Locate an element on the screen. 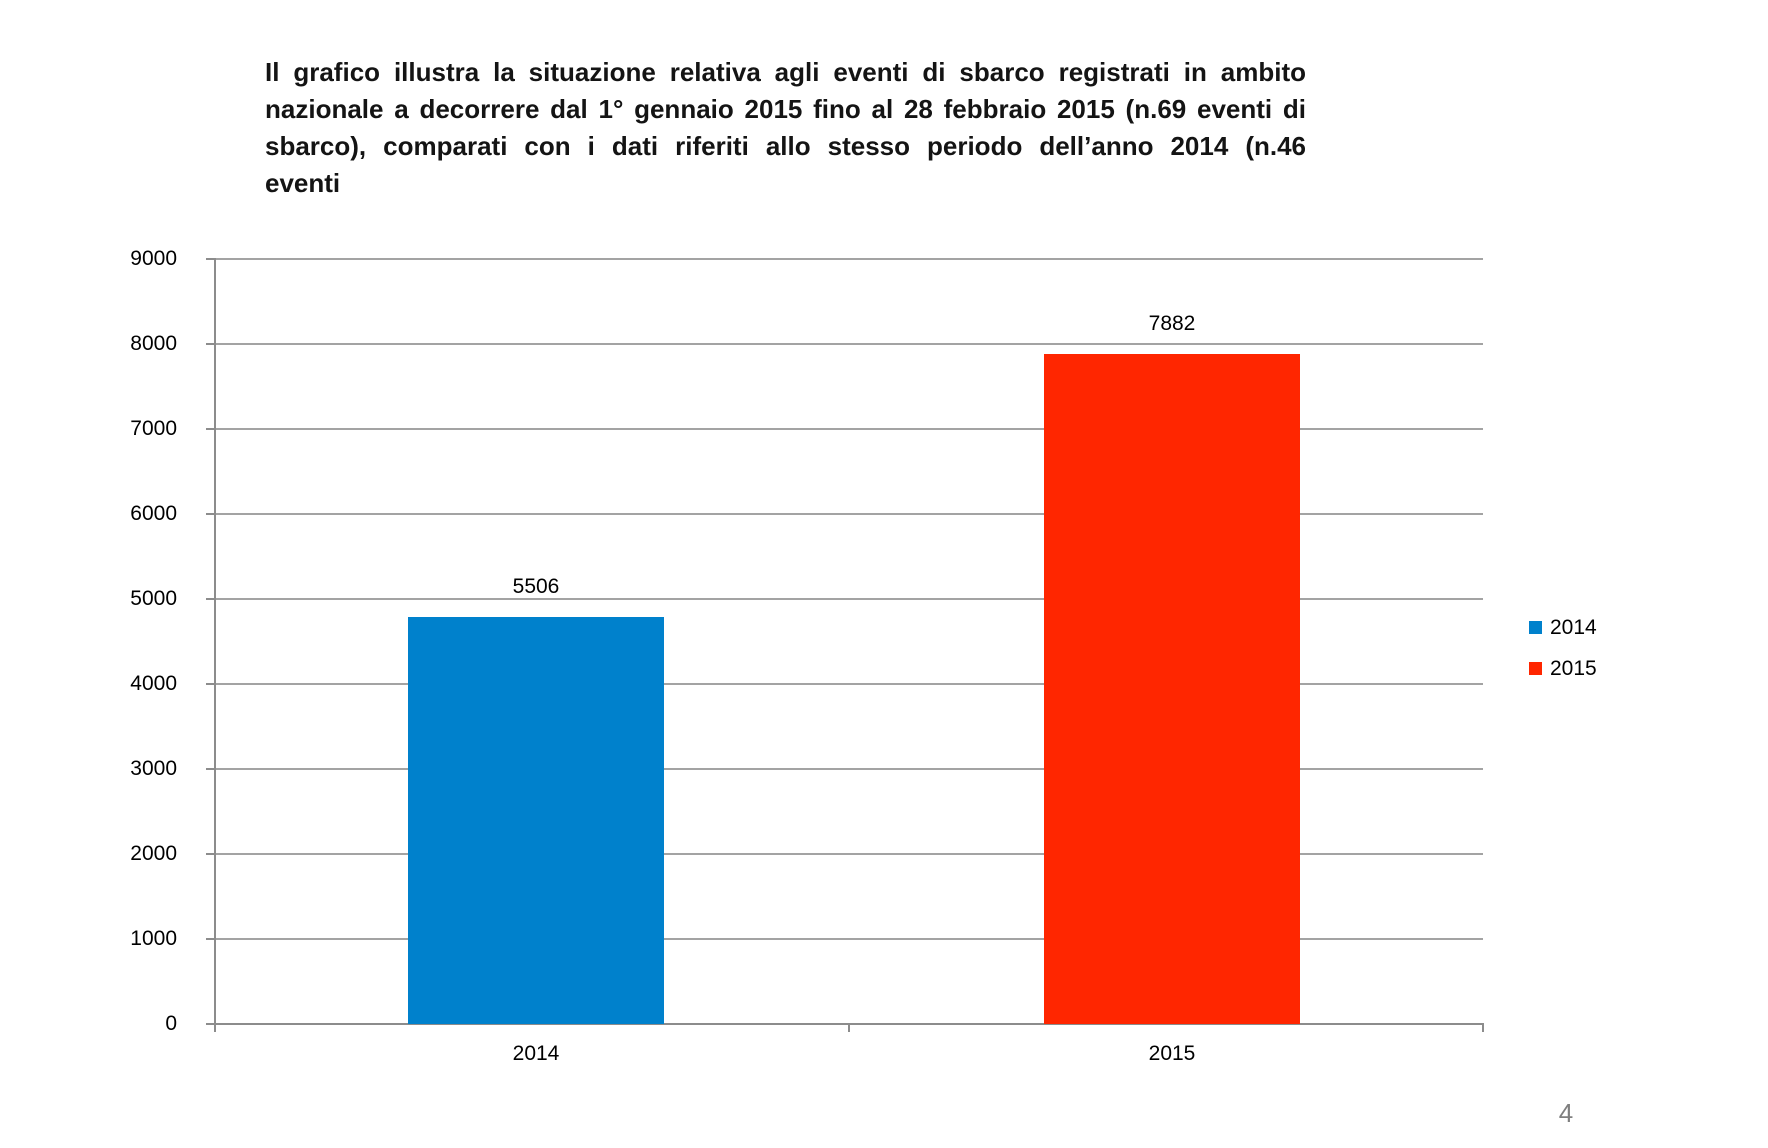 The height and width of the screenshot is (1148, 1768). y-axis-tick-label: 7000 is located at coordinates (153, 428).